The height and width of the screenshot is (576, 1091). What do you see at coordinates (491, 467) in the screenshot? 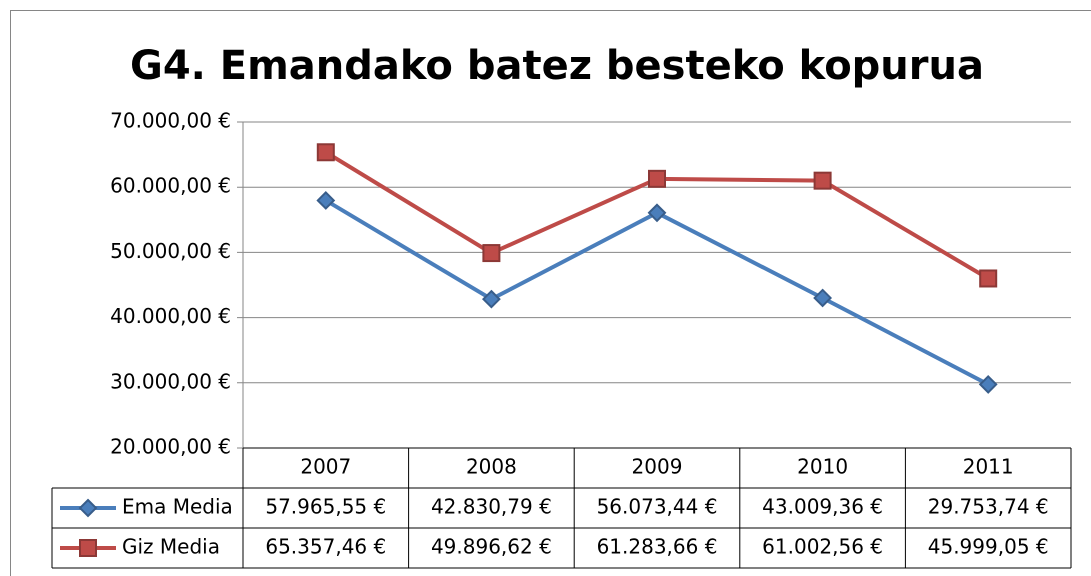
I see `x-tick-label: 2008` at bounding box center [491, 467].